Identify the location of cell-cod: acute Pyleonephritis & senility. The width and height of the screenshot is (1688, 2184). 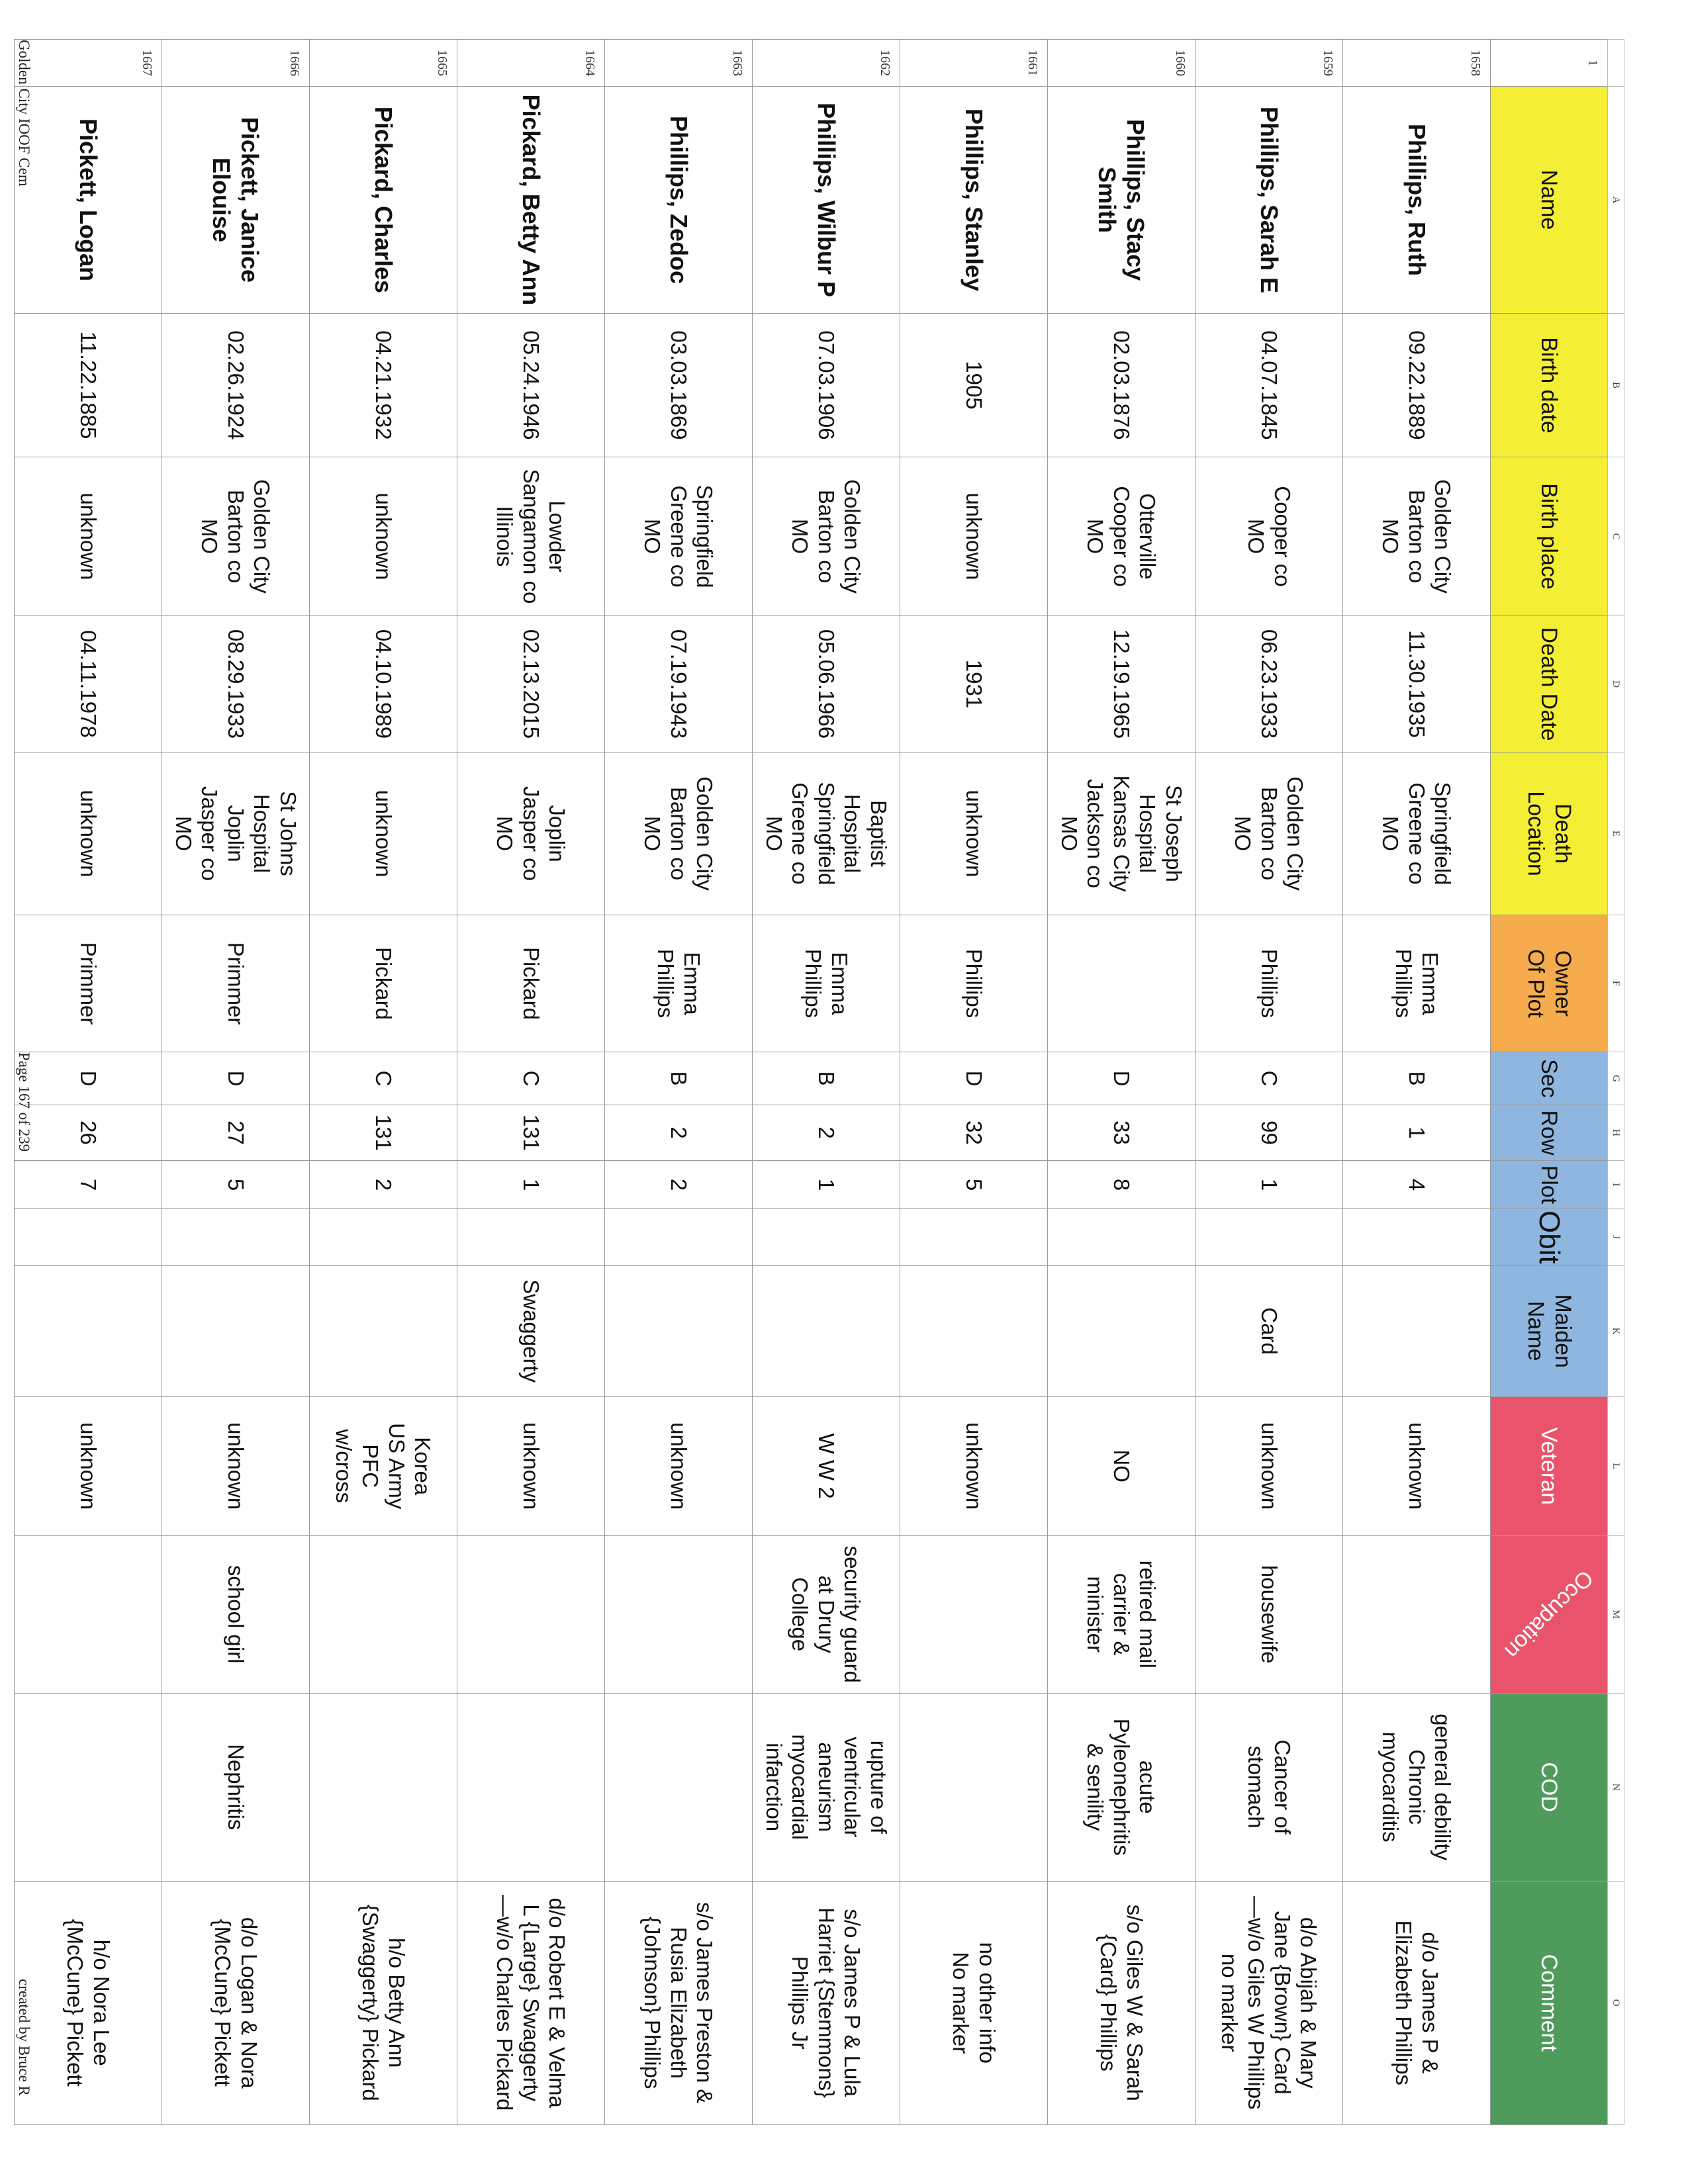
(1121, 1787).